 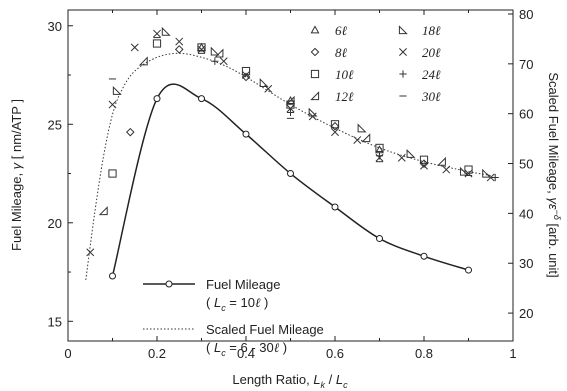 I want to click on left-y-tick-label: 25, so click(x=55, y=124).